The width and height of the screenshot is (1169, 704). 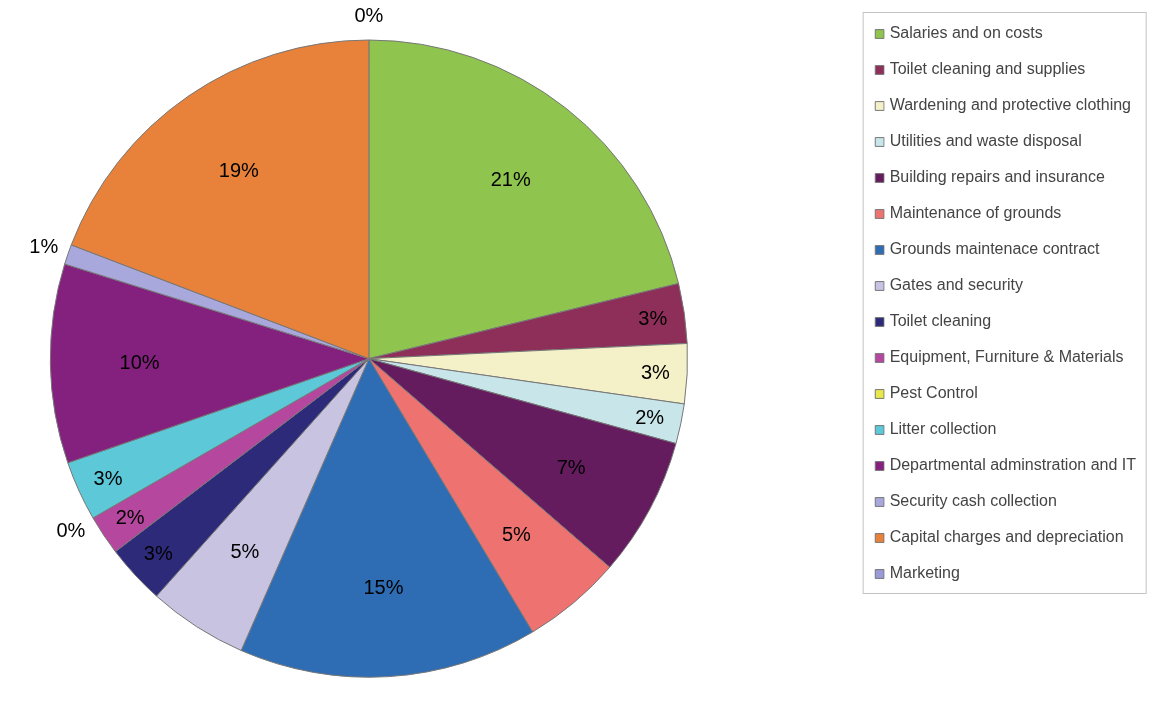 I want to click on data-label: 19%, so click(x=239, y=170).